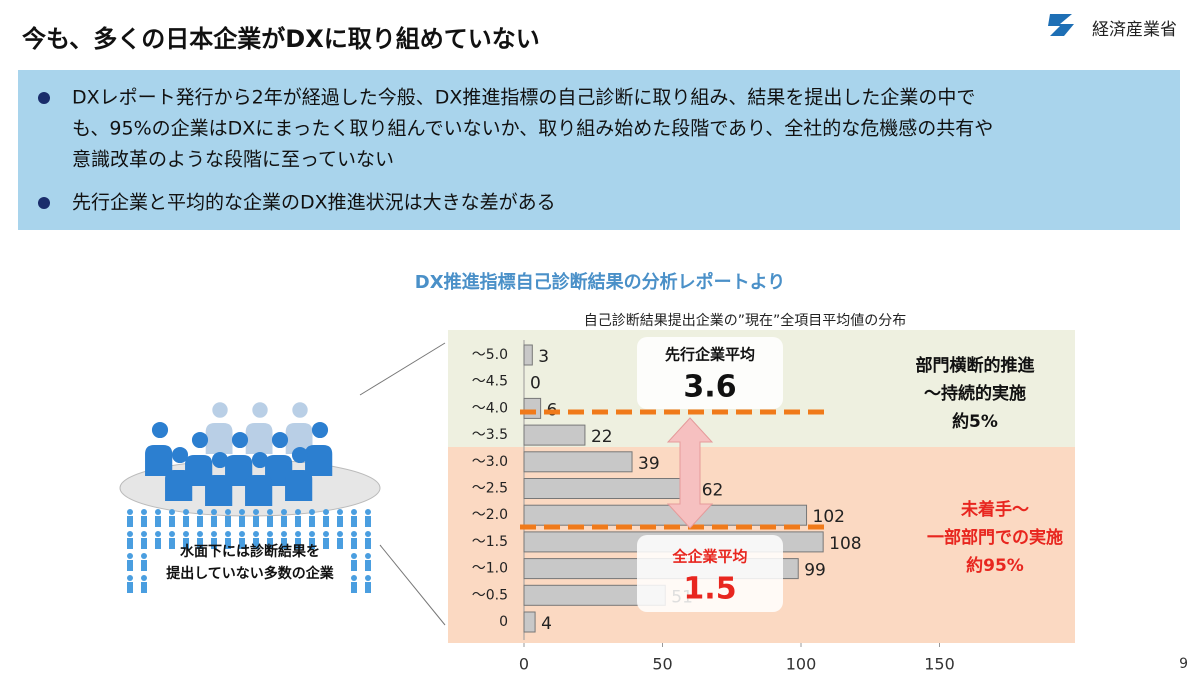 The width and height of the screenshot is (1200, 676). What do you see at coordinates (250, 551) in the screenshot?
I see `illustration-text: 水面下には診断結果を` at bounding box center [250, 551].